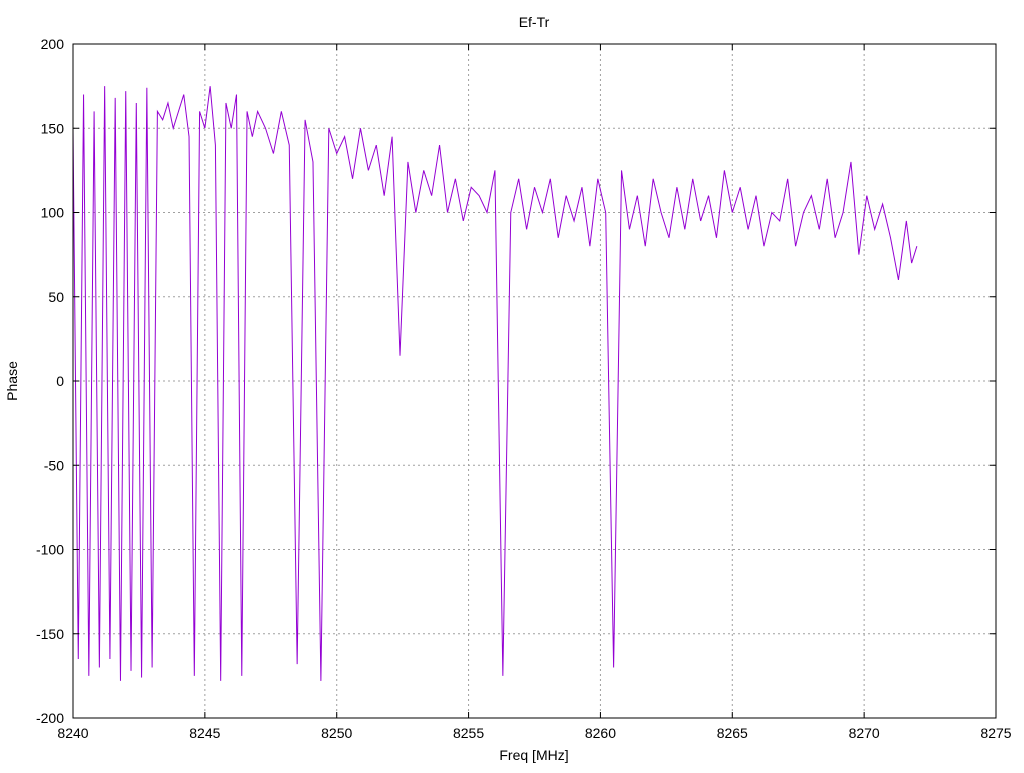  What do you see at coordinates (53, 213) in the screenshot?
I see `y-tick-label: 100` at bounding box center [53, 213].